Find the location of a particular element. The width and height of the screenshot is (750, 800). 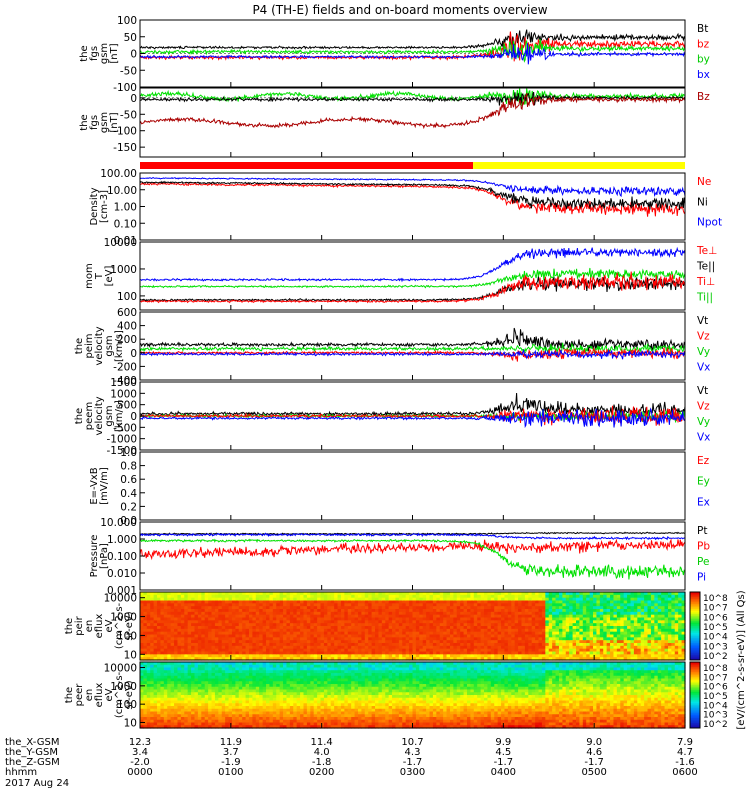

y-tick-label: 0 is located at coordinates (133, 354).